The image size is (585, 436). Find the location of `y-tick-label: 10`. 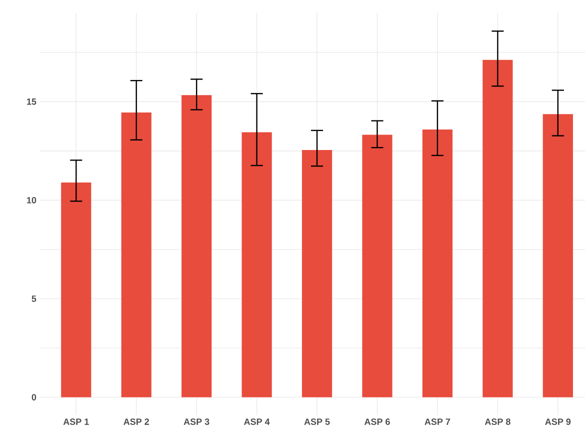

y-tick-label: 10 is located at coordinates (31, 200).